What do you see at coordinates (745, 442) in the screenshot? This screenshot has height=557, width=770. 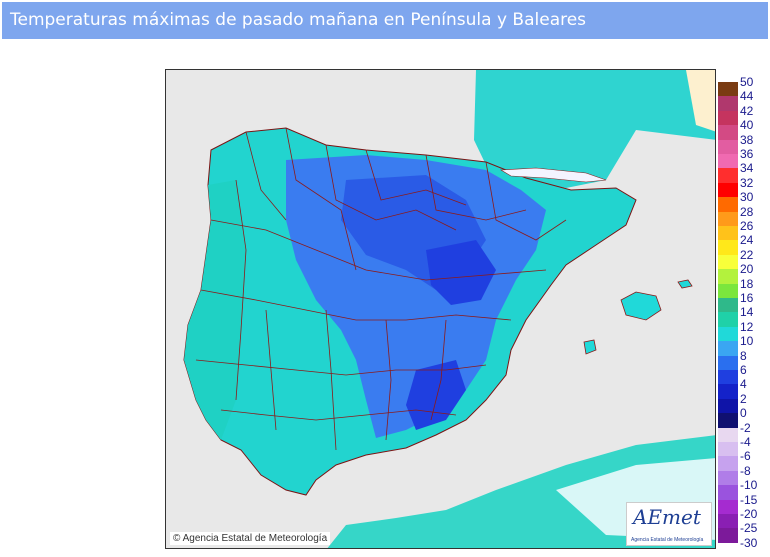 I see `legend-label: -4` at bounding box center [745, 442].